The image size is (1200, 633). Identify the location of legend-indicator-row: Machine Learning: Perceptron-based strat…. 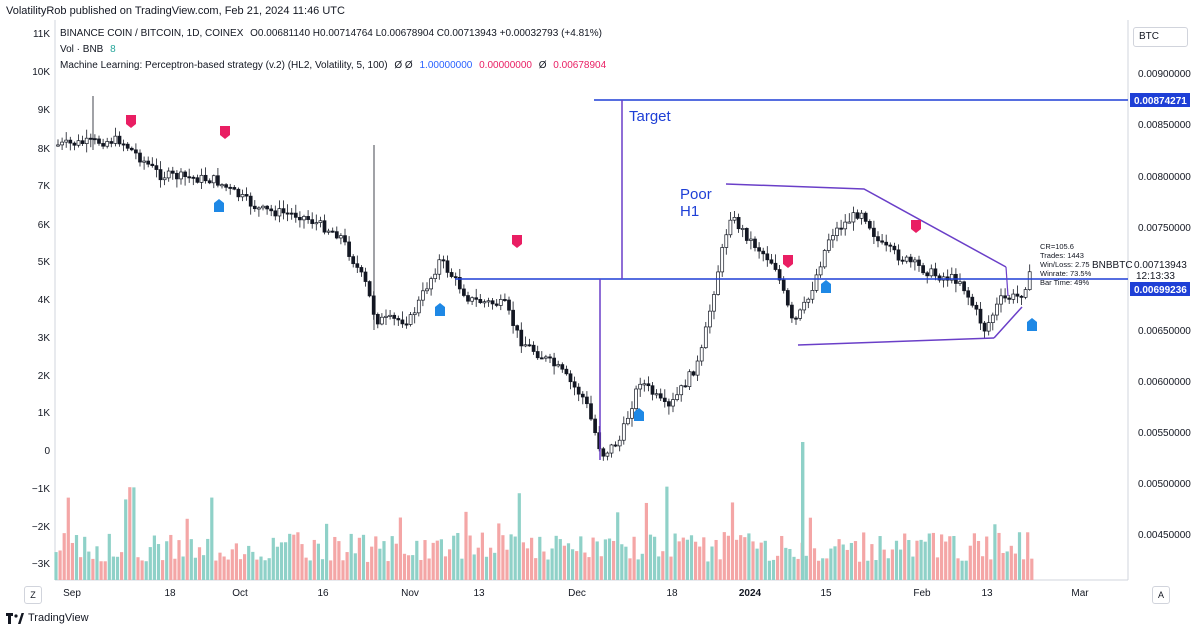
(333, 66).